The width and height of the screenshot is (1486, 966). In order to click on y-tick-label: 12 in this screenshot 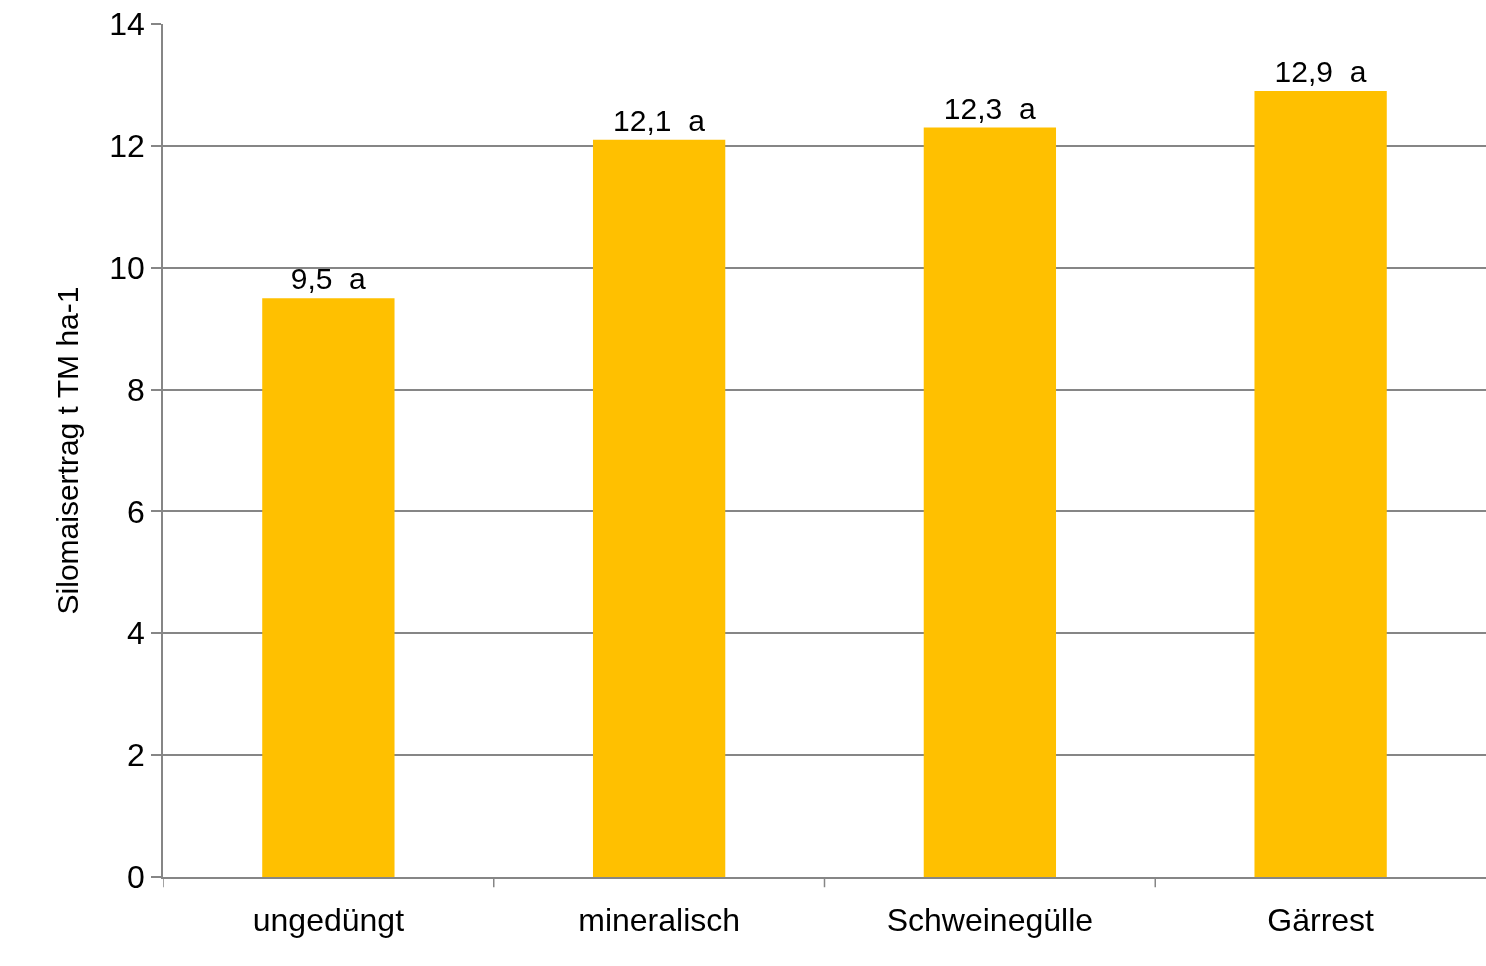, I will do `click(127, 146)`.